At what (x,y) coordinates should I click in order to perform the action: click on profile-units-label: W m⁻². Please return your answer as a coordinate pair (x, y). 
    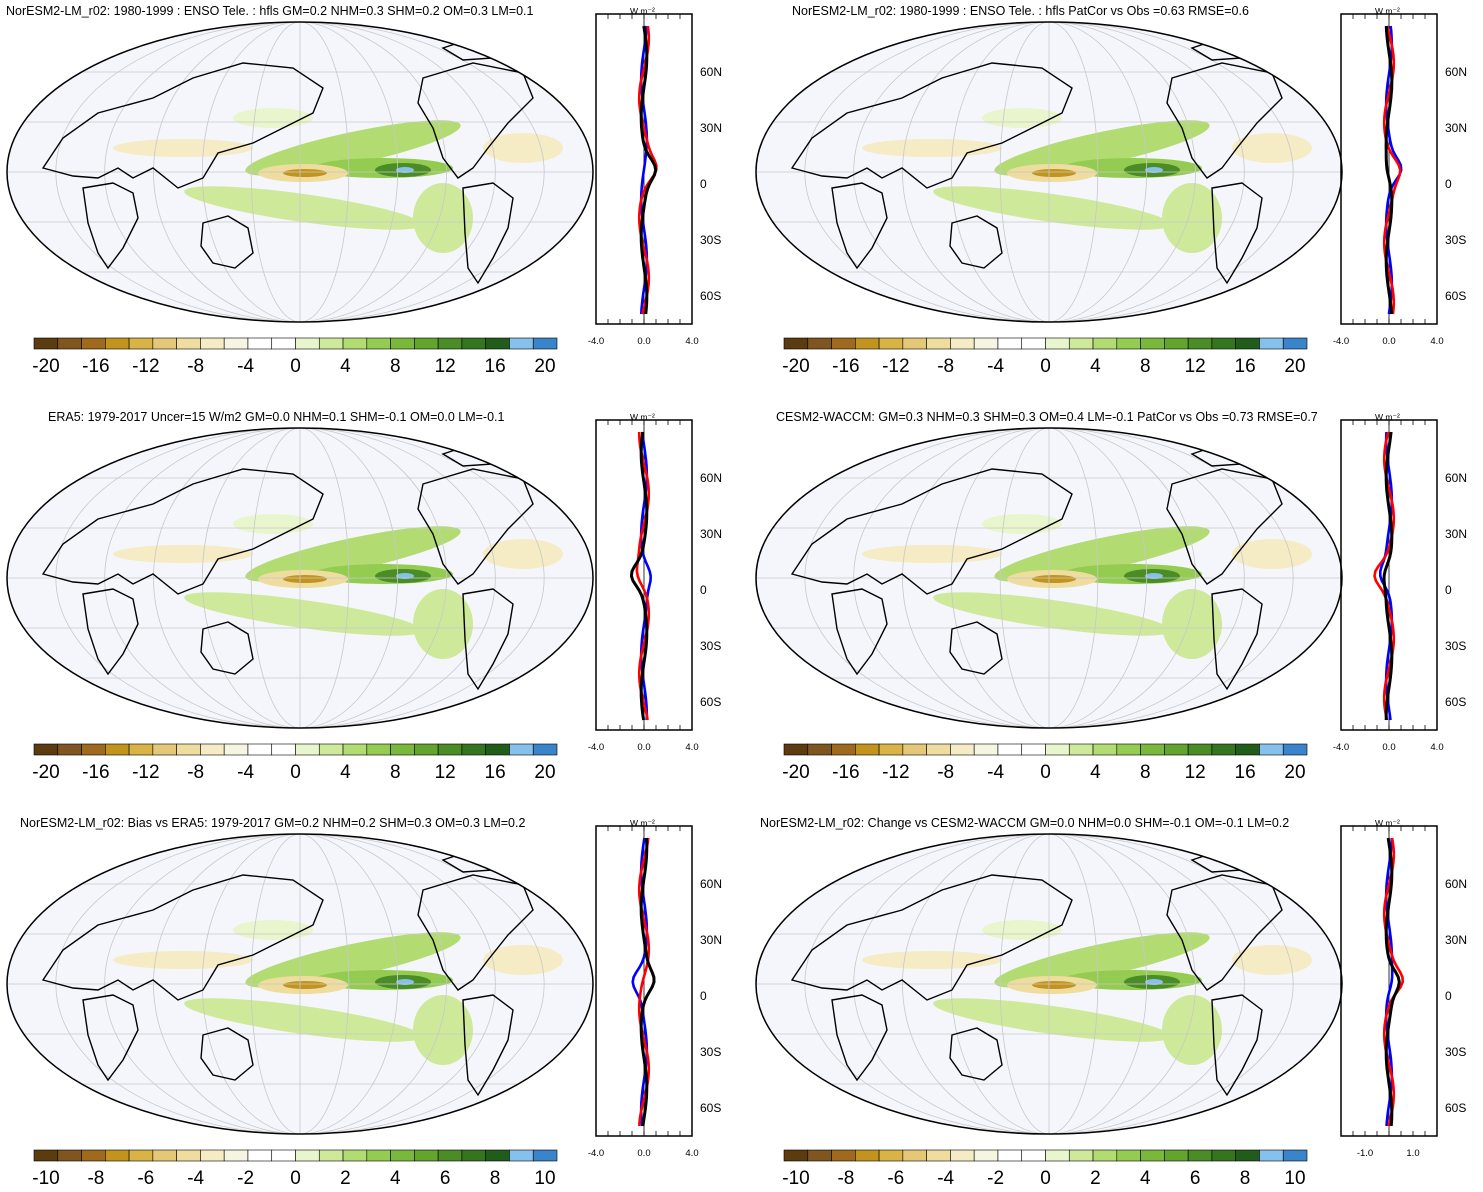
    Looking at the image, I should click on (1387, 11).